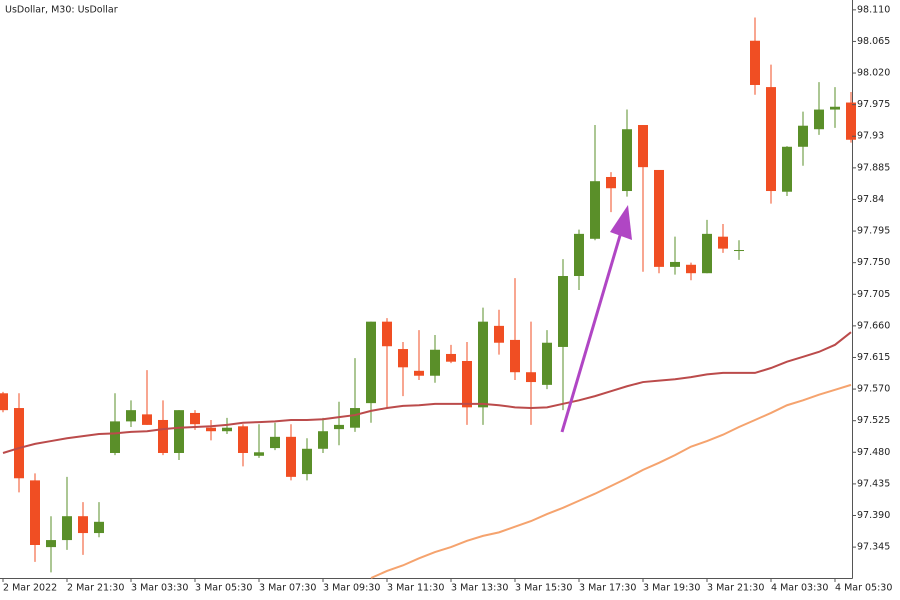 The width and height of the screenshot is (900, 600). I want to click on x-tick-label: 3 Mar 19:30, so click(671, 588).